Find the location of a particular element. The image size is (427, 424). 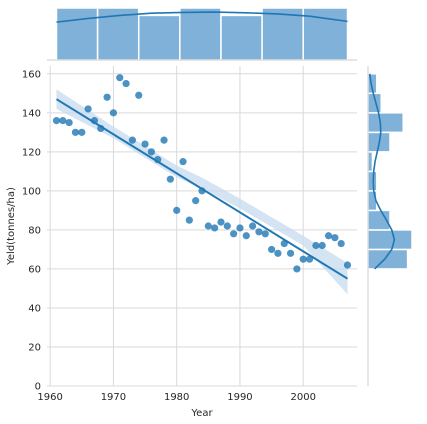

y-tick-labels: 0 20 40 60 80 100 120 140 160 is located at coordinates (31, 230).